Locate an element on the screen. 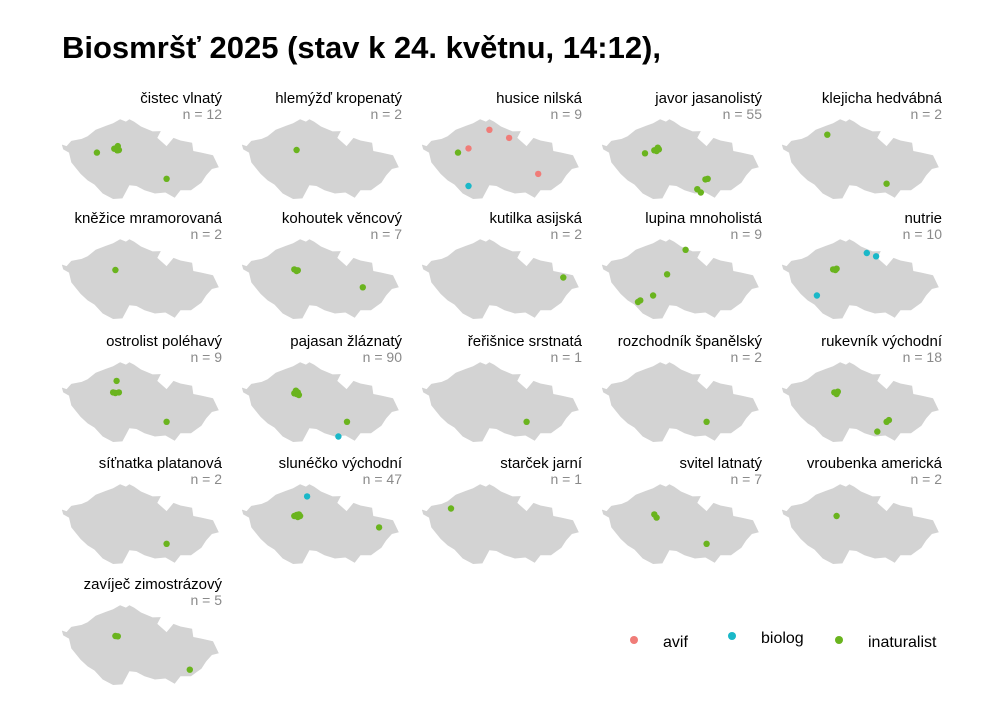  panel-title: kohoutek věncový is located at coordinates (341, 218).